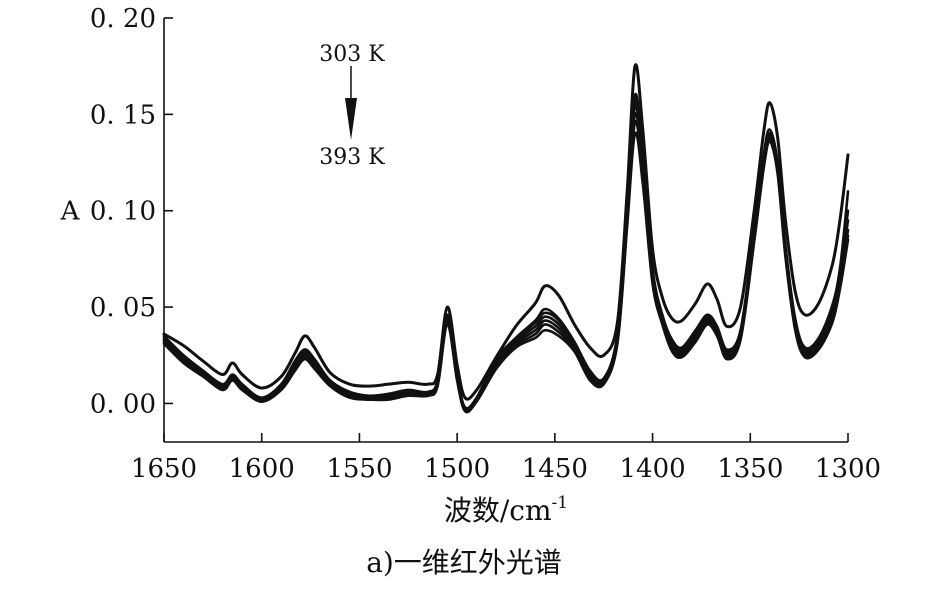 This screenshot has height=596, width=944. What do you see at coordinates (652, 469) in the screenshot?
I see `x-tick-label: 1400` at bounding box center [652, 469].